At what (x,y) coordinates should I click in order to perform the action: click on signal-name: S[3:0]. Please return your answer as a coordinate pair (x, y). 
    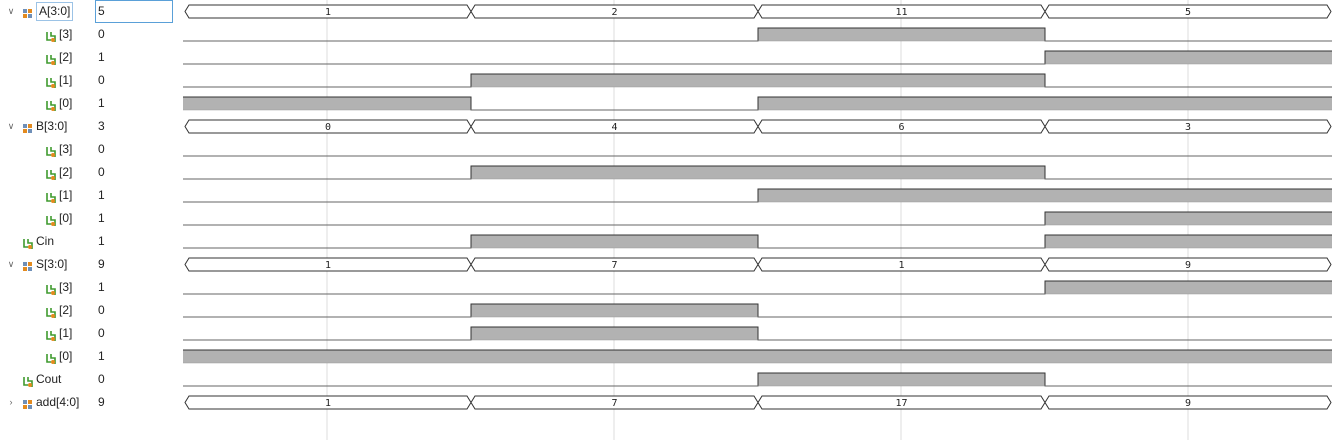
    Looking at the image, I should click on (52, 264).